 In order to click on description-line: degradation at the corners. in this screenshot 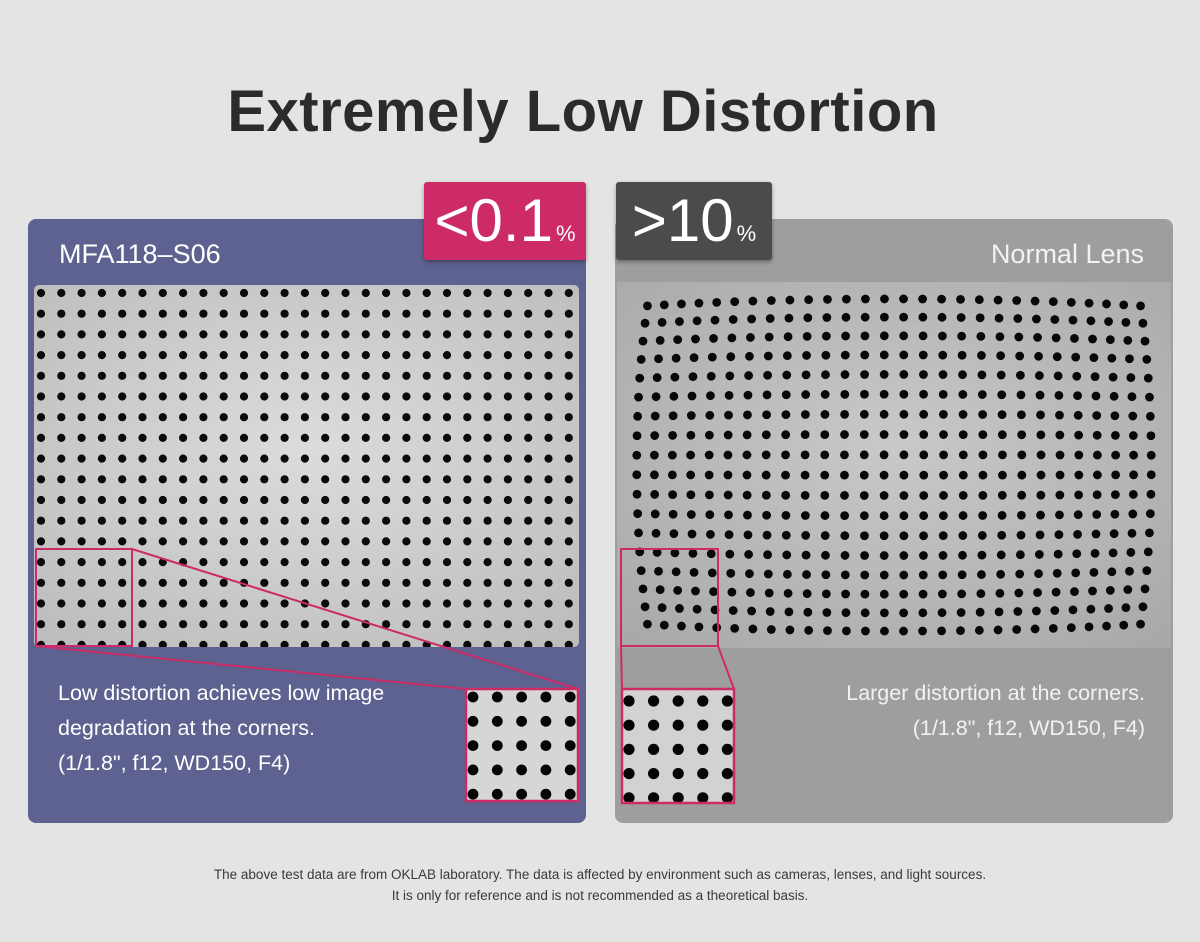, I will do `click(186, 728)`.